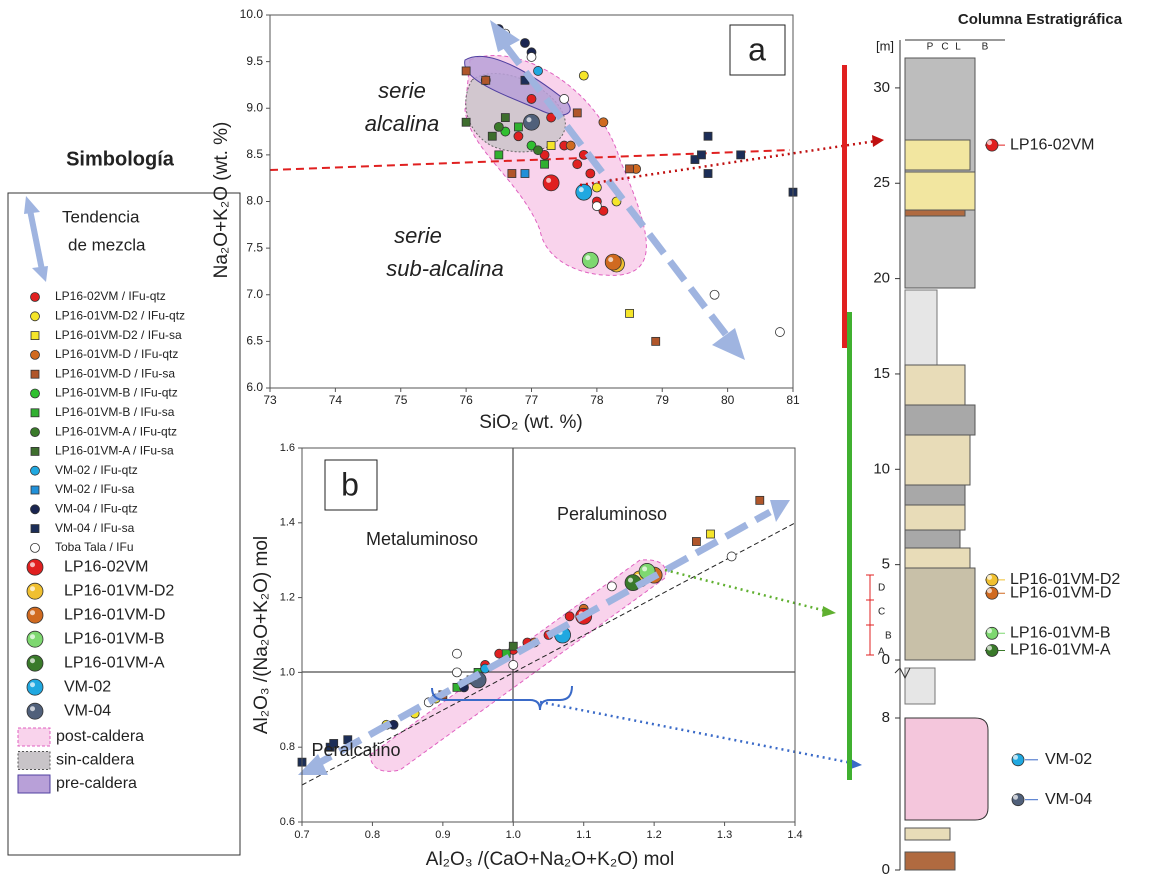 The width and height of the screenshot is (1156, 875). I want to click on sample-label: LP16-01VM-A, so click(1060, 650).